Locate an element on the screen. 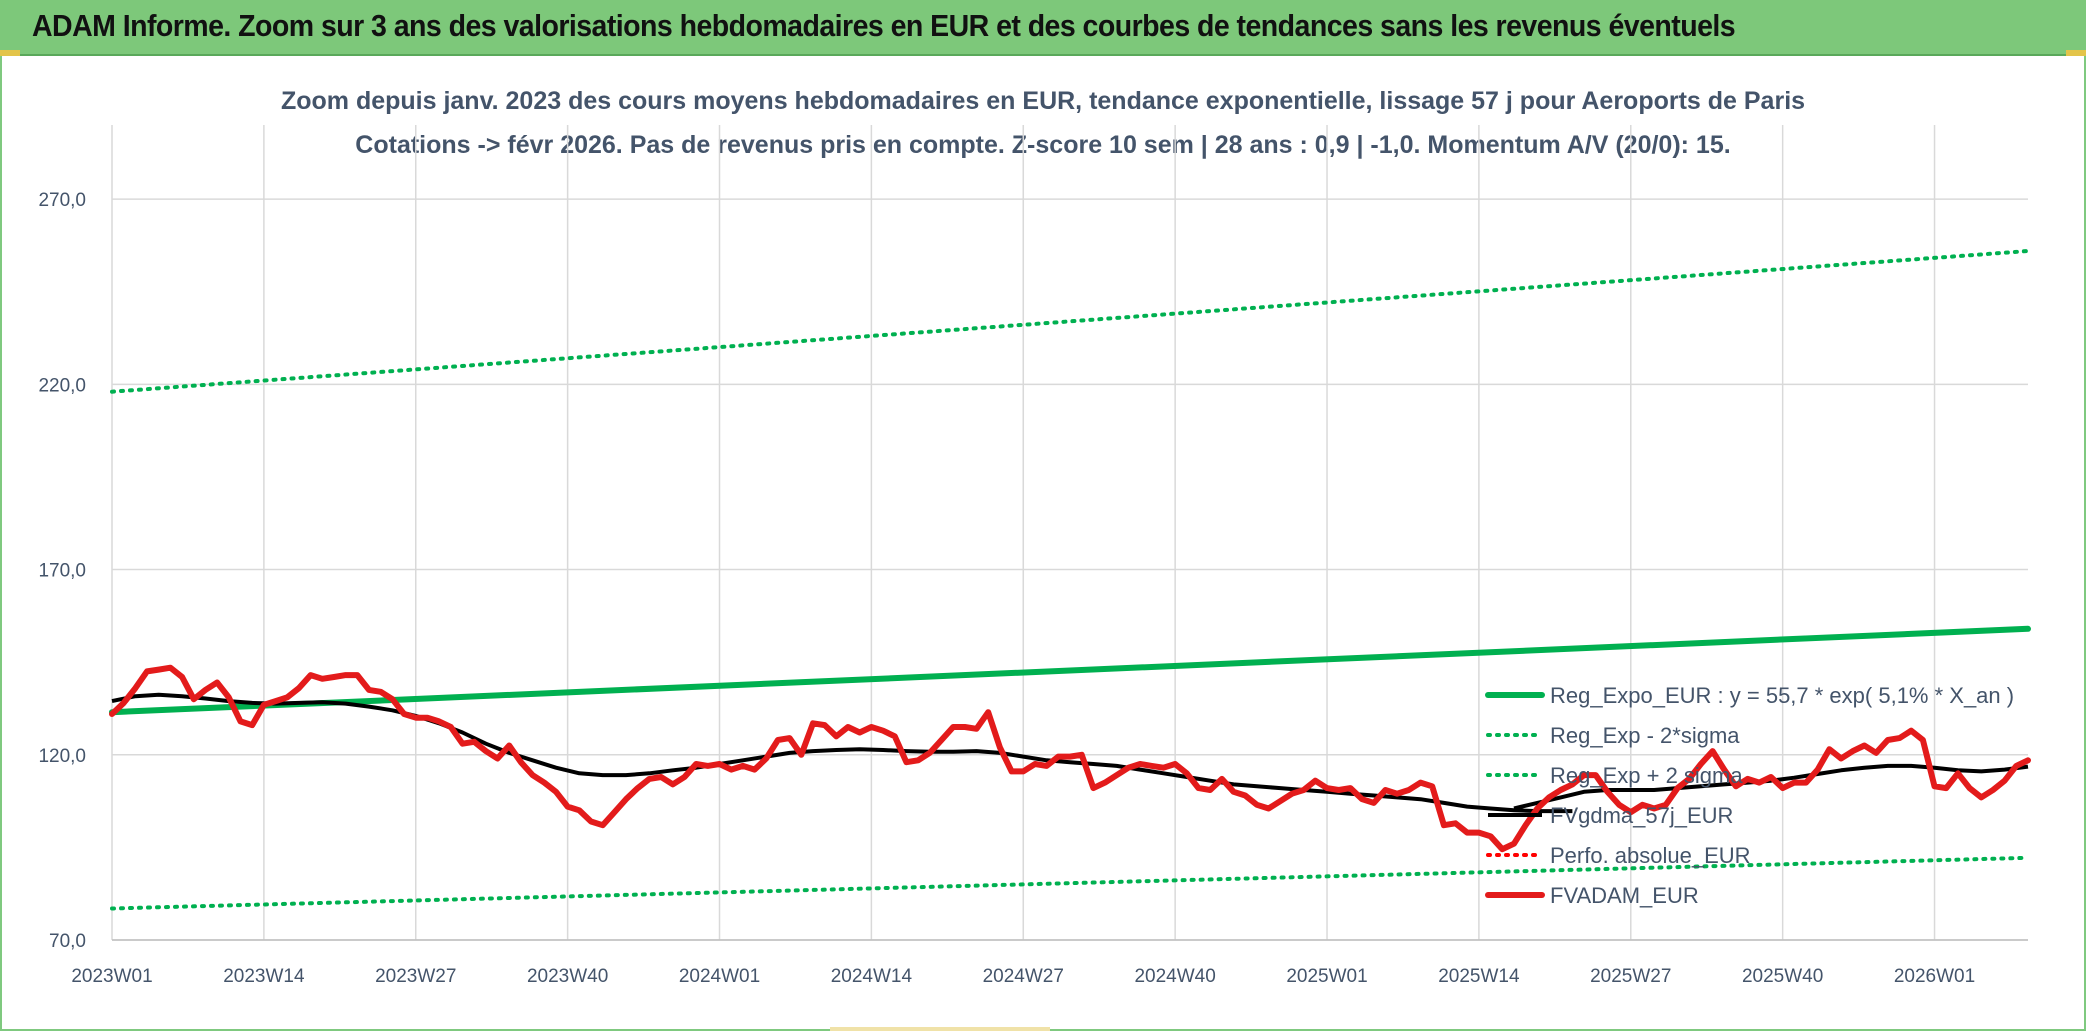 This screenshot has height=1031, width=2086. legend-label: FVADAM_EUR is located at coordinates (1624, 895).